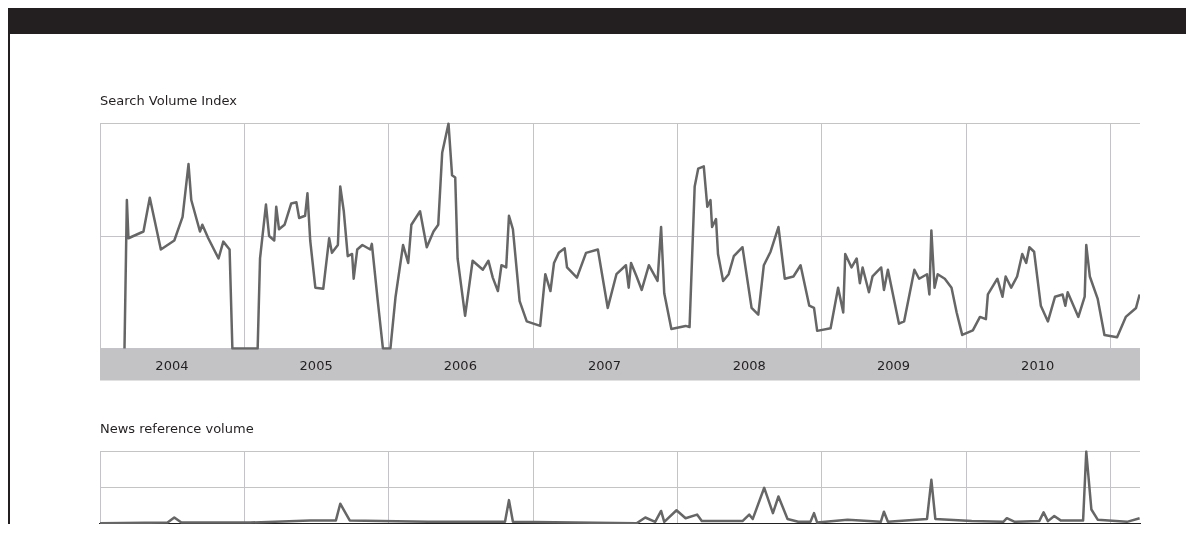  What do you see at coordinates (172, 365) in the screenshot?
I see `x-tick-label: 2004` at bounding box center [172, 365].